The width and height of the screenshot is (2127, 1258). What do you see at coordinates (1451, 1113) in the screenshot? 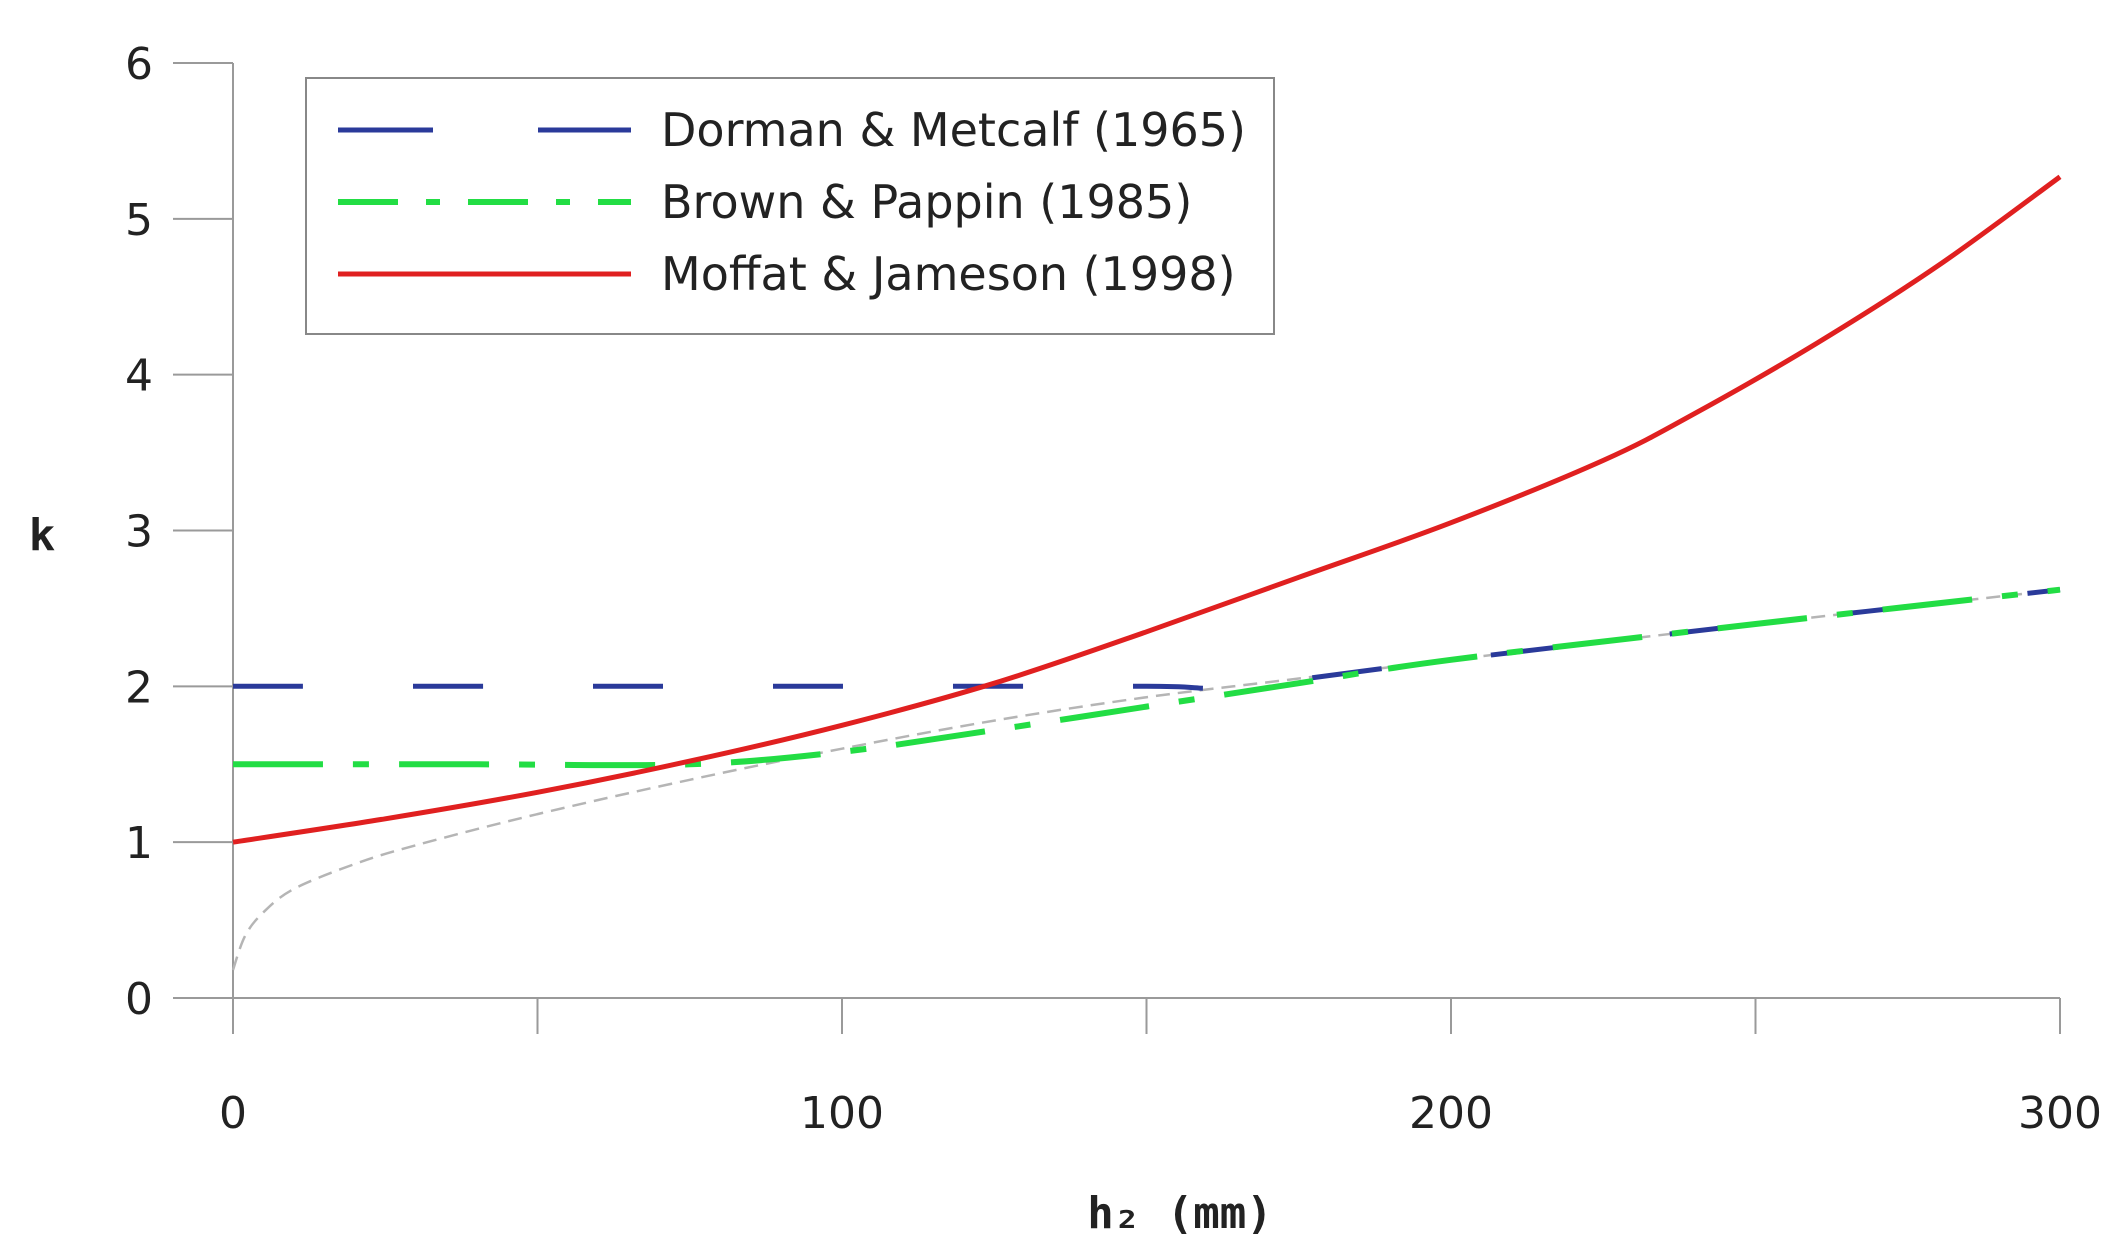
I see `x-tick-label: 200` at bounding box center [1451, 1113].